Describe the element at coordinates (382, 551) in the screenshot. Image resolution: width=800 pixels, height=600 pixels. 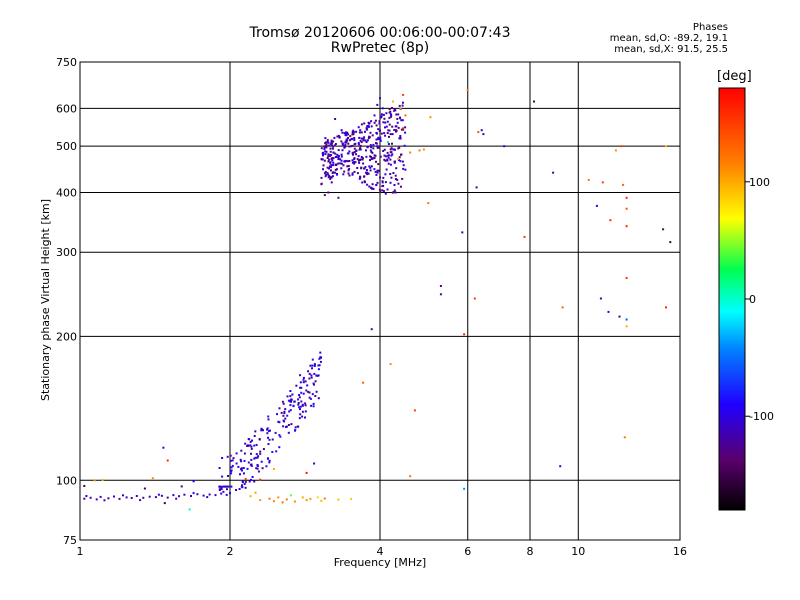
I see `x-axis-ticks: 1 2 4 6 8 10 16` at that location.